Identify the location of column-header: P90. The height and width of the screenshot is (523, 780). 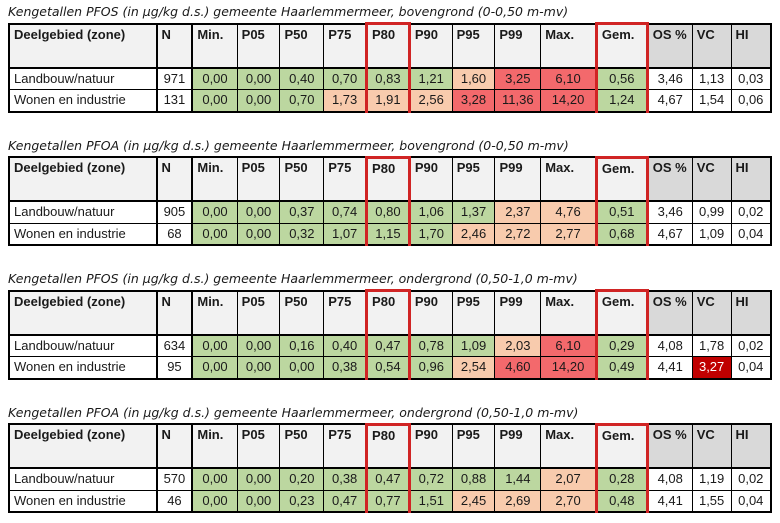
(430, 312).